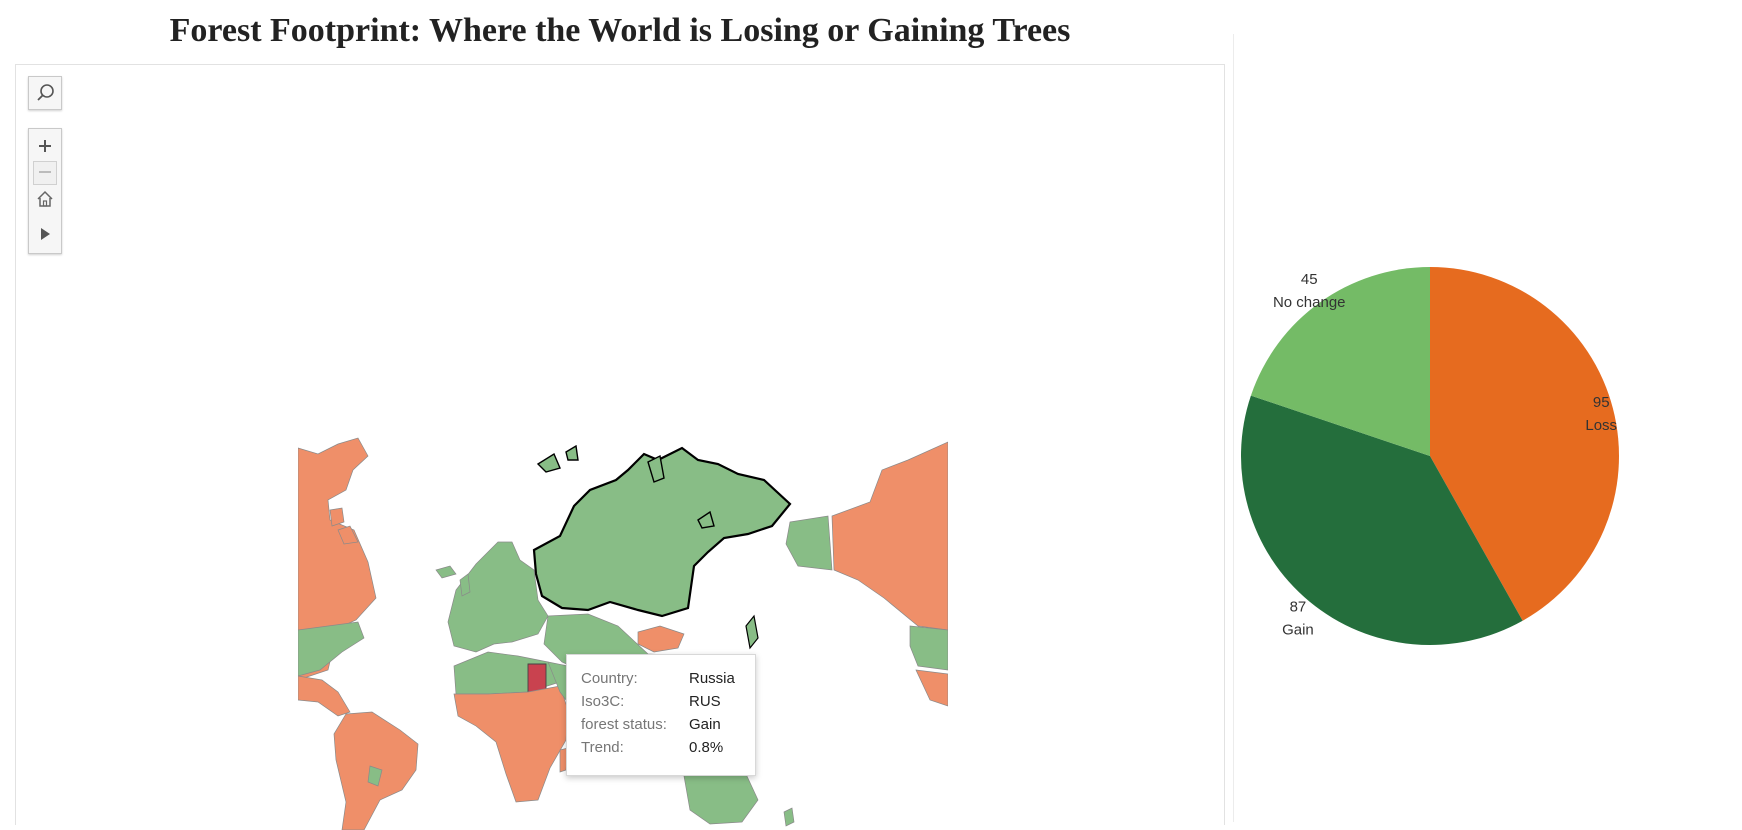  Describe the element at coordinates (1309, 302) in the screenshot. I see `pie-category-label: No change` at that location.